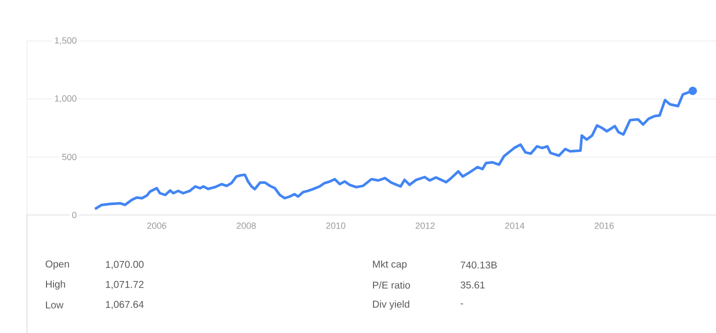 The width and height of the screenshot is (716, 333). I want to click on text: High, so click(56, 285).